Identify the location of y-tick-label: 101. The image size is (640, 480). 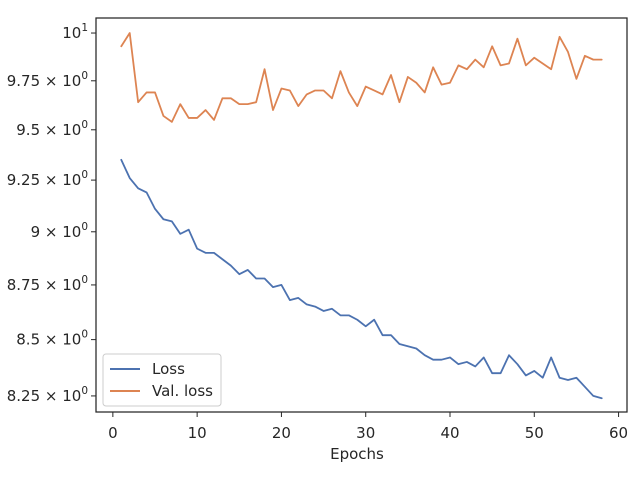
(75, 32).